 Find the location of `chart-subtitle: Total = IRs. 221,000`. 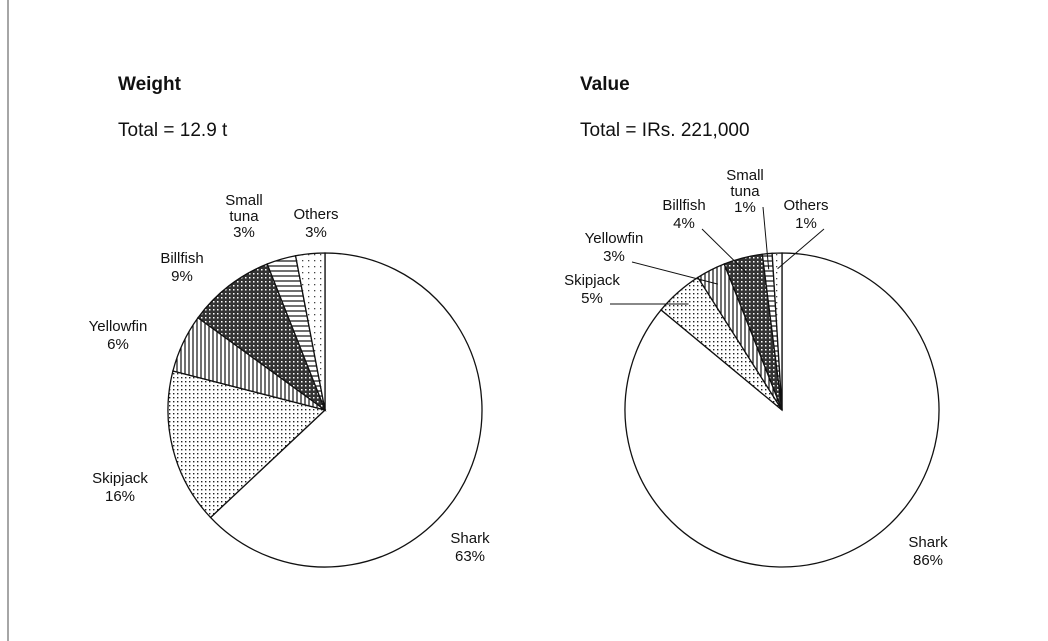

chart-subtitle: Total = IRs. 221,000 is located at coordinates (665, 130).